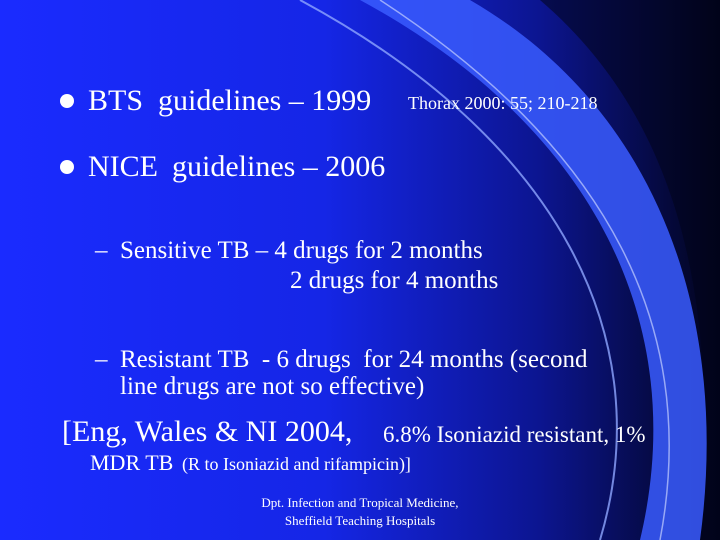 This screenshot has height=540, width=720. I want to click on sub-bullet-line: 2 drugs for 4 months, so click(394, 280).